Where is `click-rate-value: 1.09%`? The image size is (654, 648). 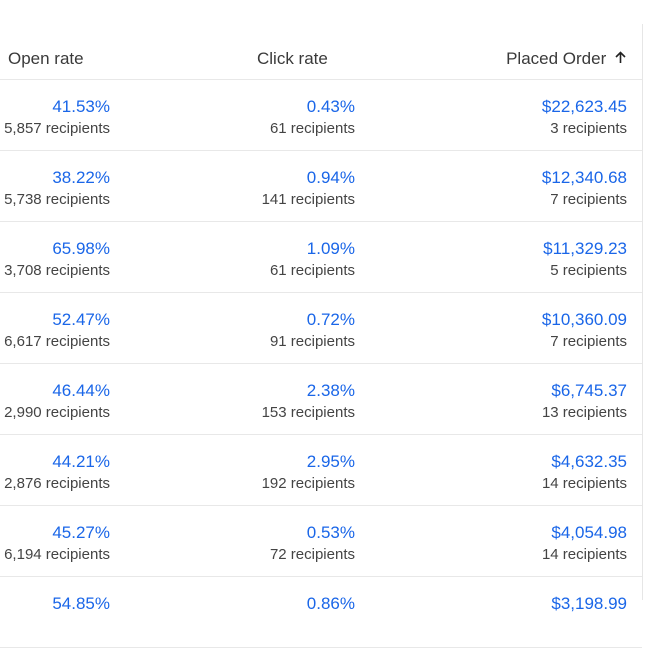 click-rate-value: 1.09% is located at coordinates (330, 248).